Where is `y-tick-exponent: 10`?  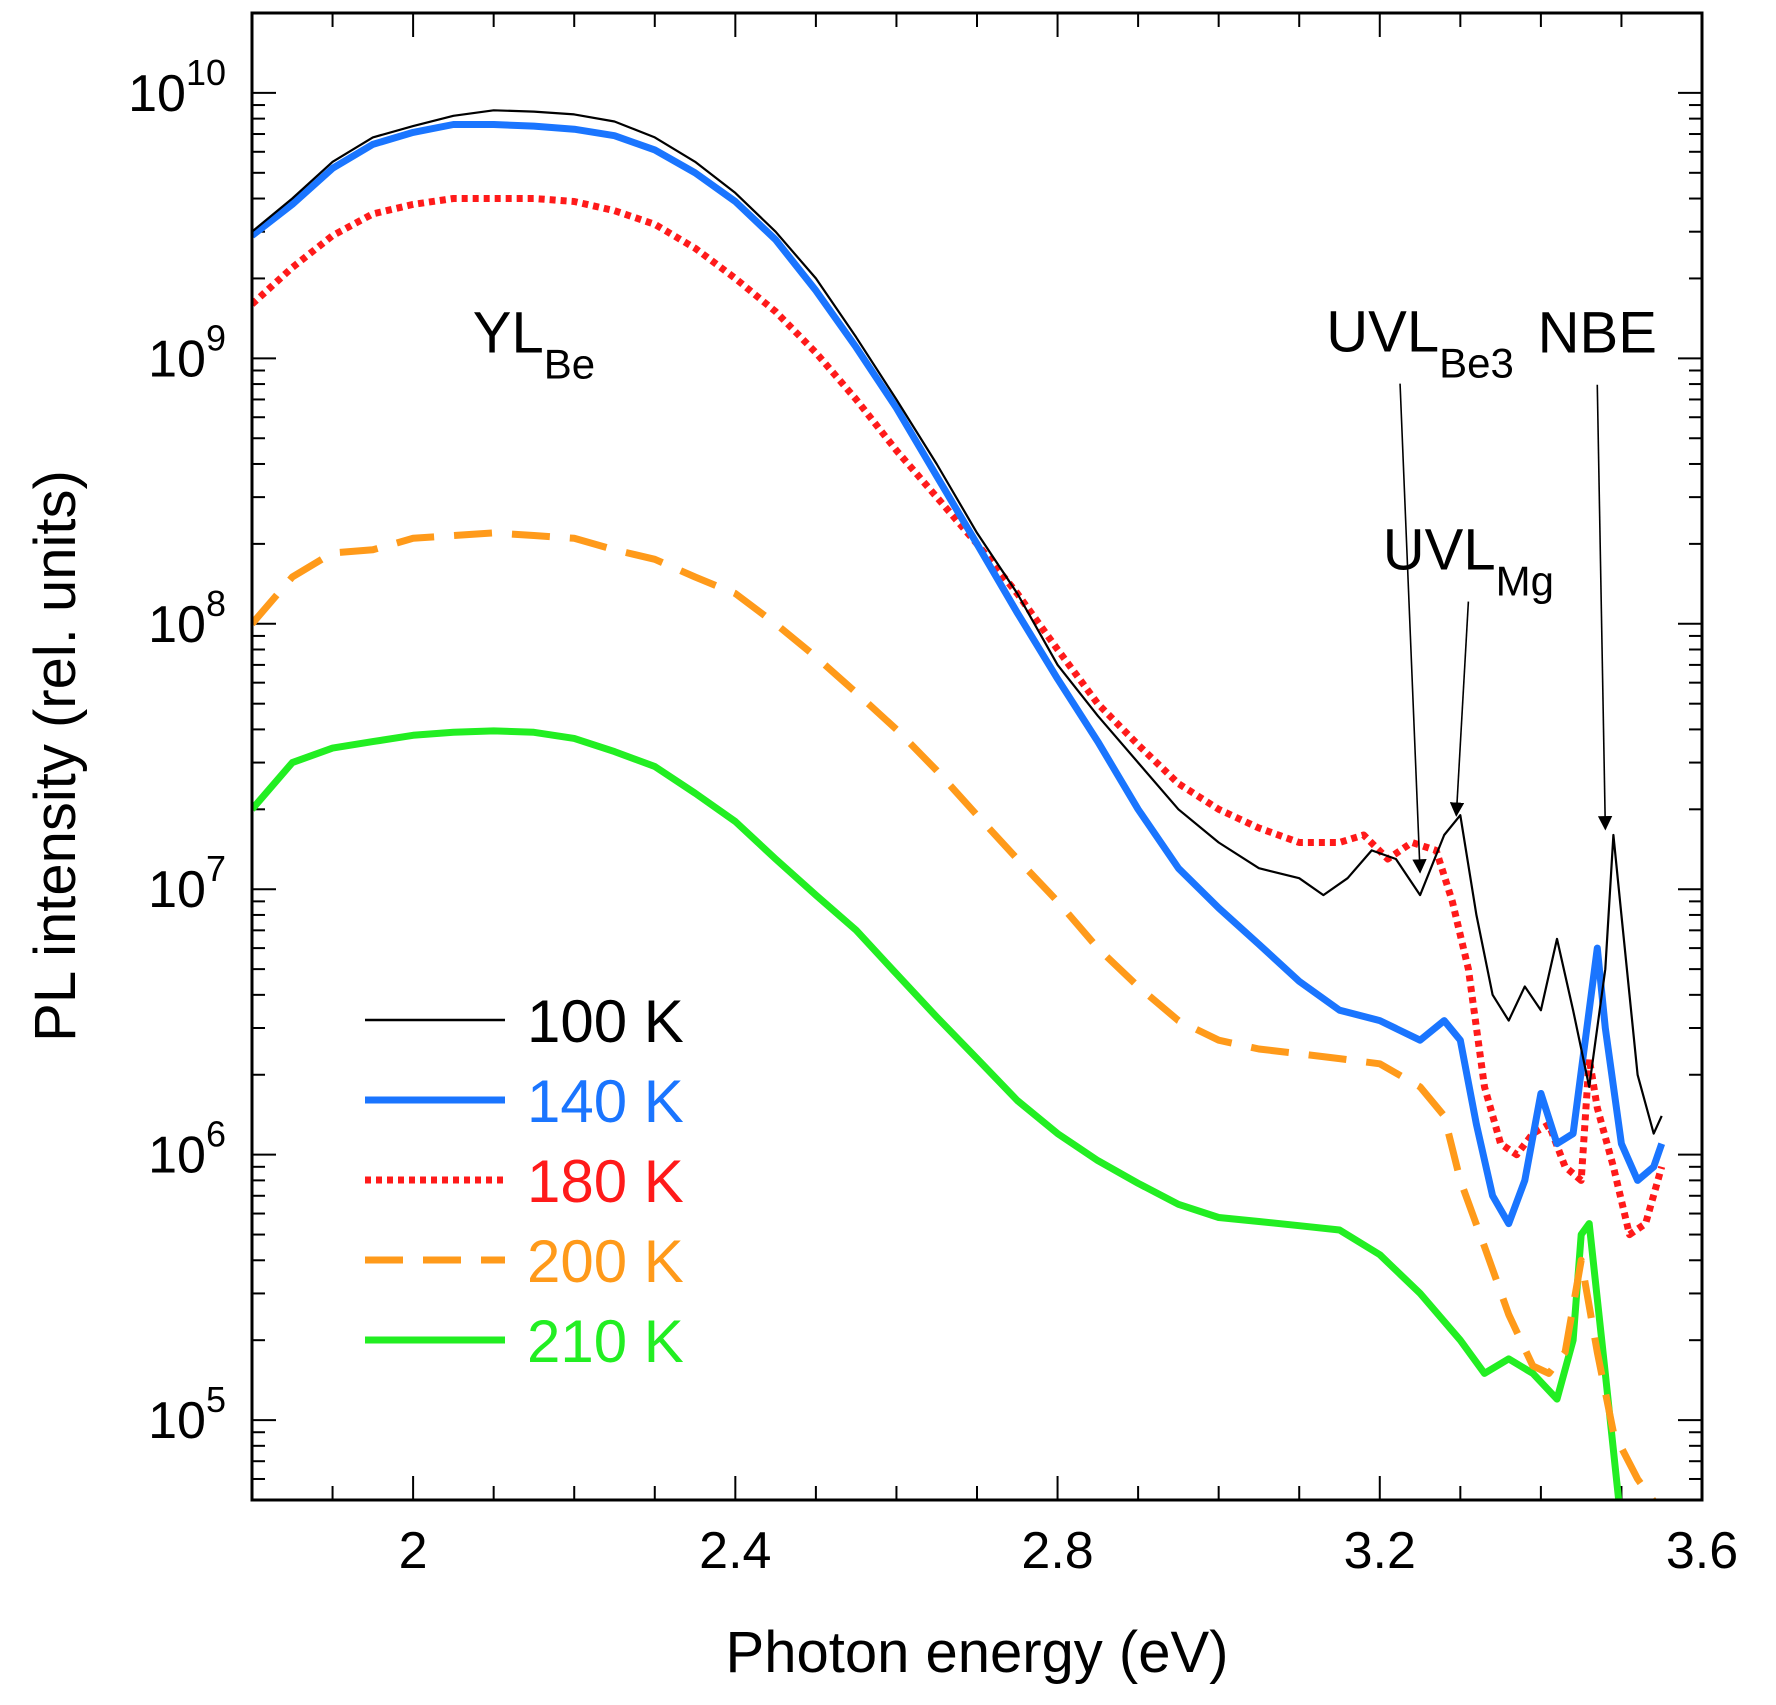
y-tick-exponent: 10 is located at coordinates (206, 72).